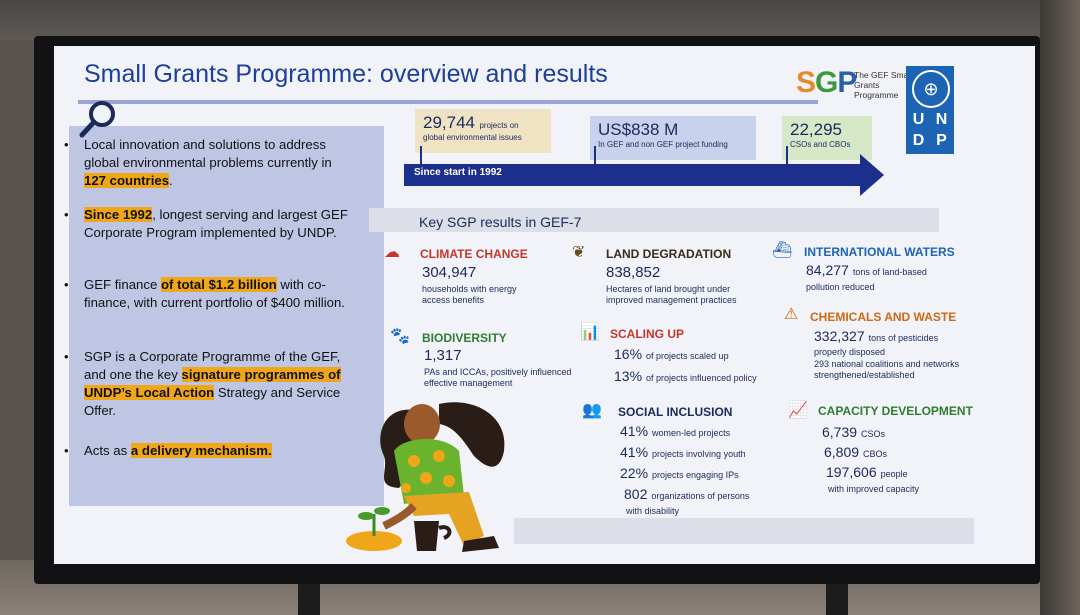 The image size is (1080, 615). What do you see at coordinates (400, 336) in the screenshot?
I see `paw-icon: 🐾` at bounding box center [400, 336].